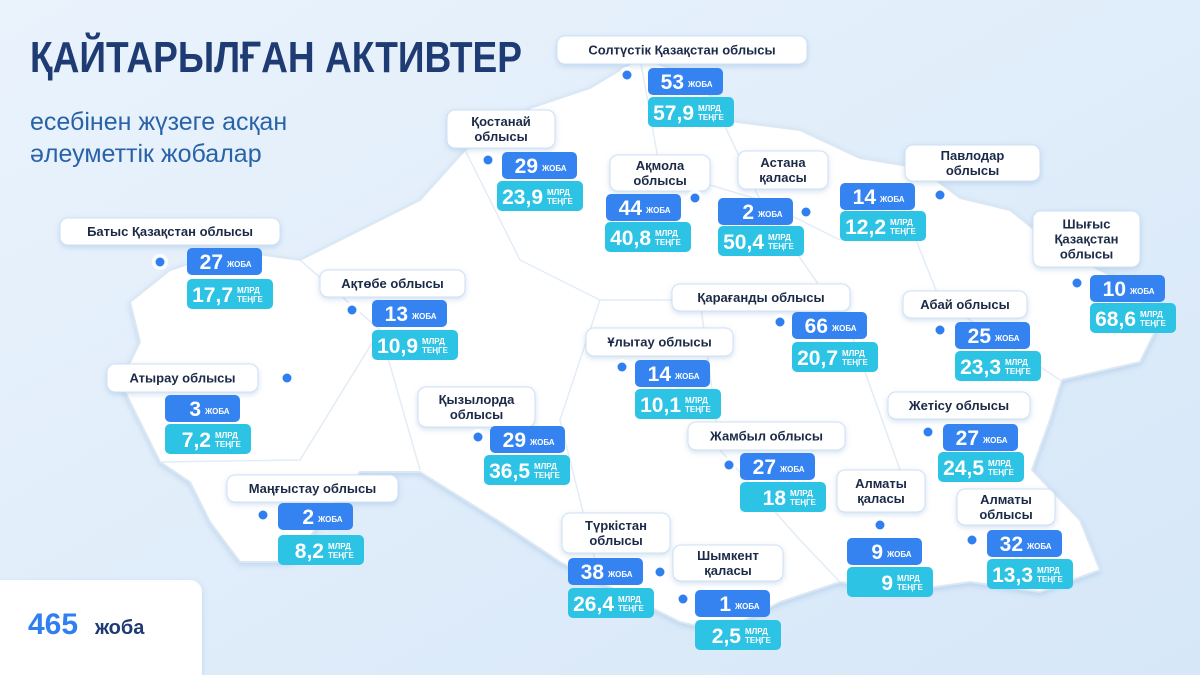 The height and width of the screenshot is (680, 1200). Describe the element at coordinates (660, 374) in the screenshot. I see `projects-value: 14` at that location.